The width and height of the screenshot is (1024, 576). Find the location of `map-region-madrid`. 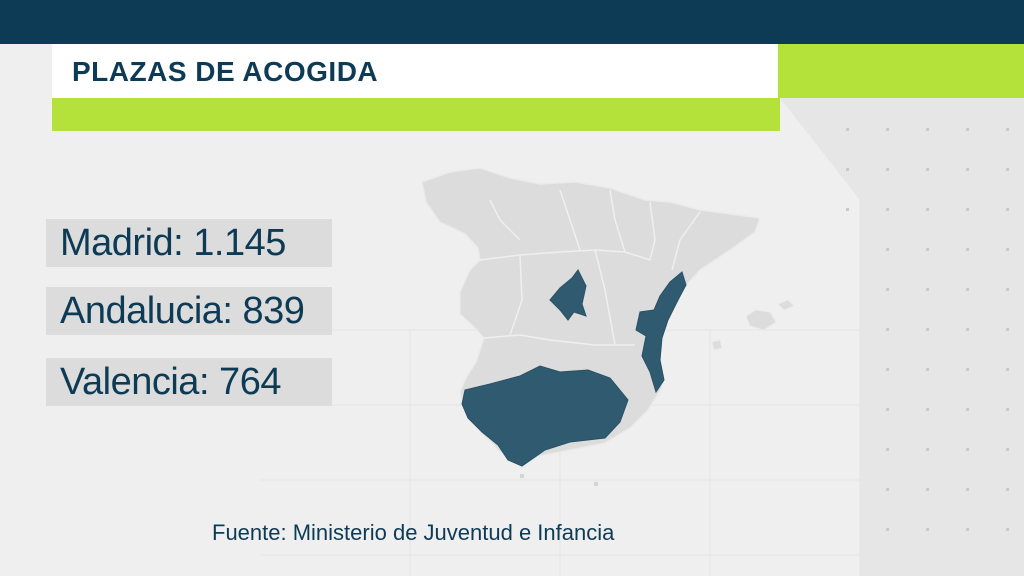

map-region-madrid is located at coordinates (568, 295).